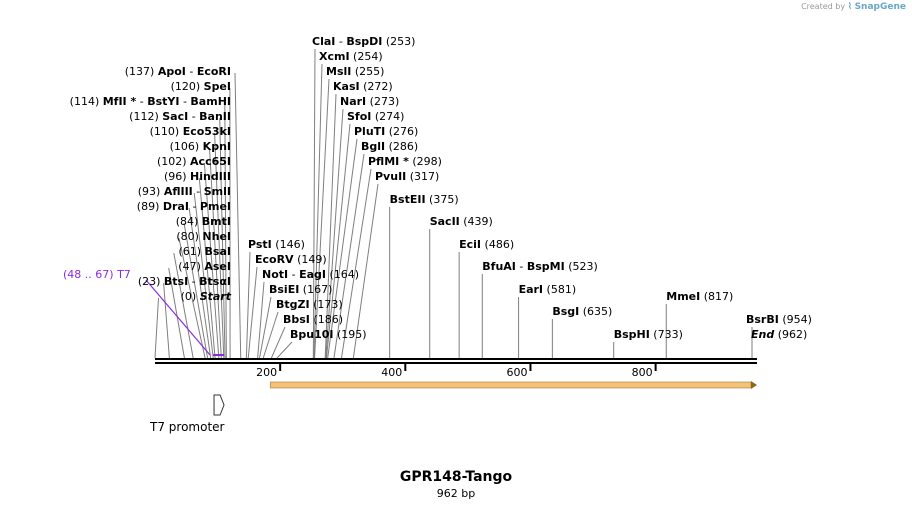 Image resolution: width=912 pixels, height=509 pixels. I want to click on enzyme-name: AseI, so click(217, 266).